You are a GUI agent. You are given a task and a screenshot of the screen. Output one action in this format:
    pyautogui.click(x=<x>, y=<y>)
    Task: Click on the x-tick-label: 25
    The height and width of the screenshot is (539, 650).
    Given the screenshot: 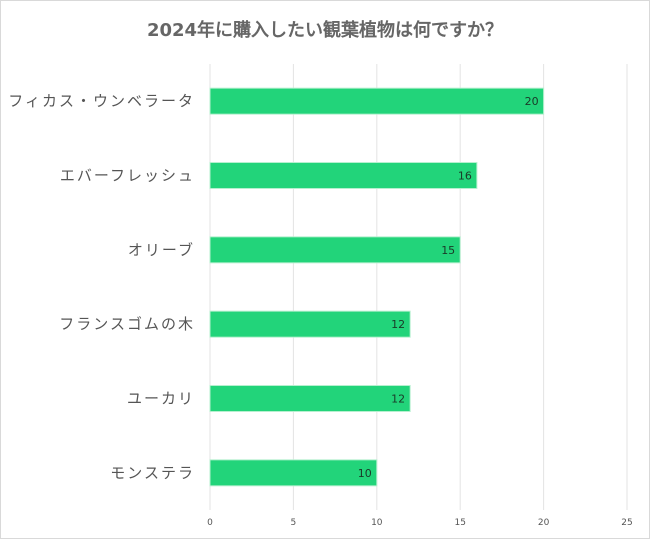 What is the action you would take?
    pyautogui.click(x=626, y=523)
    